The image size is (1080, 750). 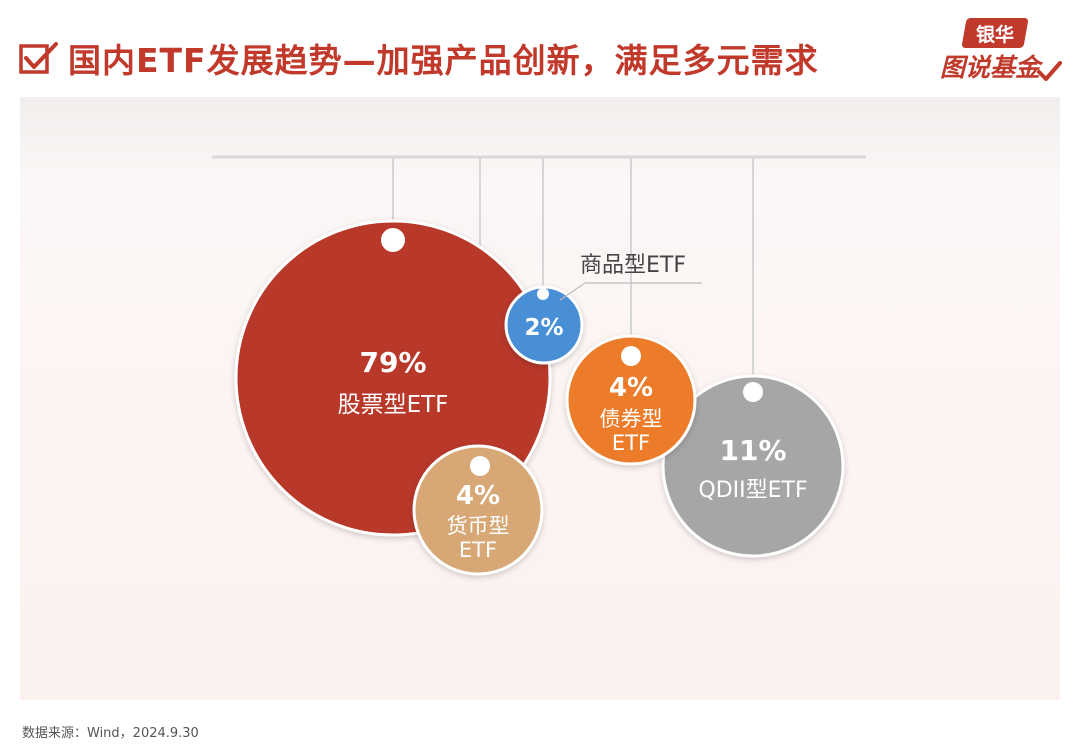 What do you see at coordinates (1049, 71) in the screenshot?
I see `brand-check-icon` at bounding box center [1049, 71].